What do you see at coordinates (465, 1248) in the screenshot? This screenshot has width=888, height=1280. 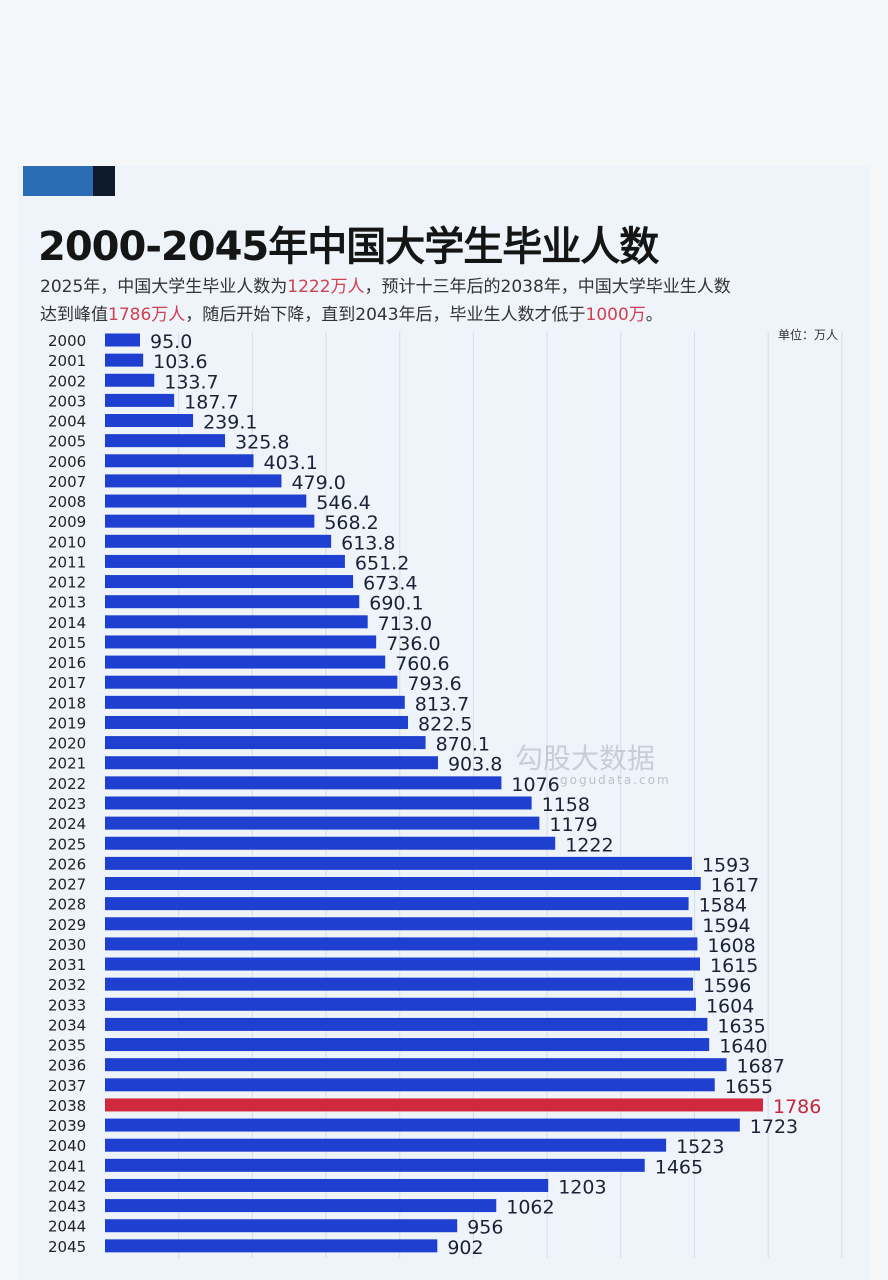 I see `value-label: 902` at bounding box center [465, 1248].